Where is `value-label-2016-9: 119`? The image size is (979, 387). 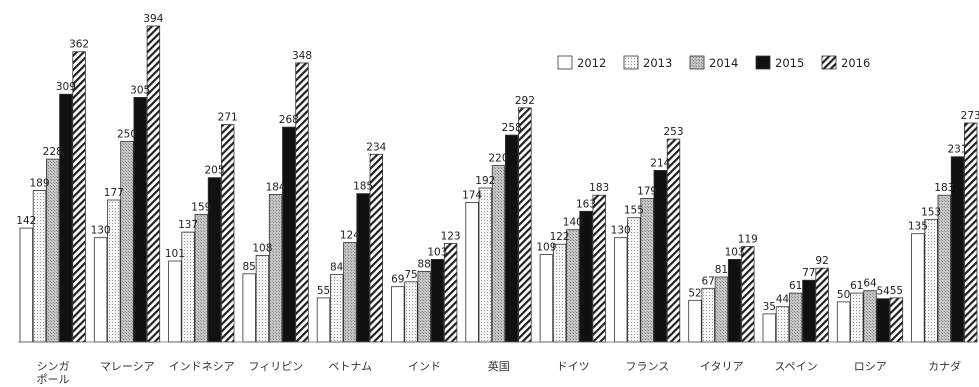
value-label-2016-9: 119 is located at coordinates (748, 240).